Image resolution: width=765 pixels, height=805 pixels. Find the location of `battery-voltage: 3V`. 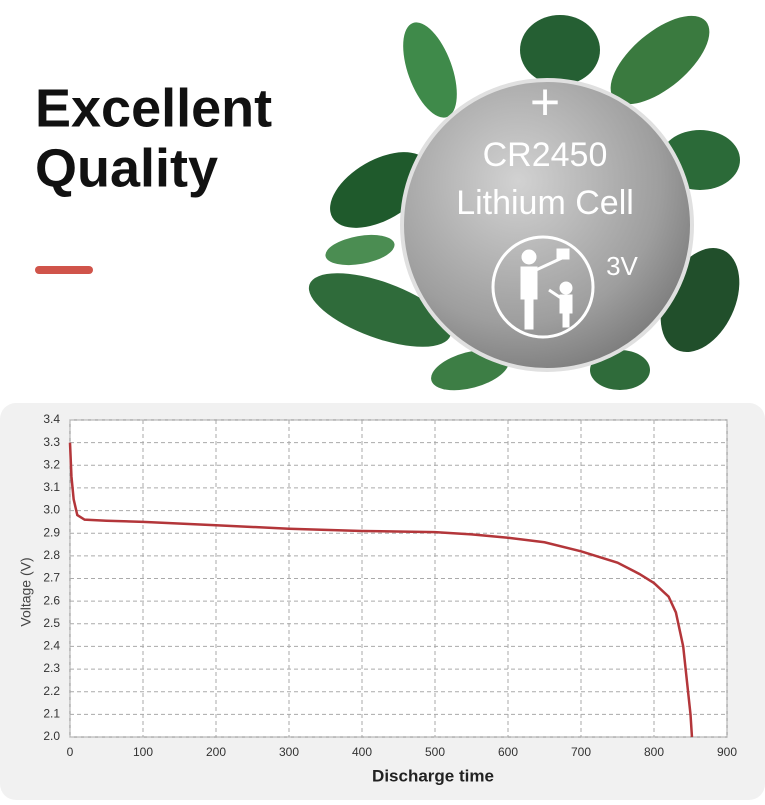

battery-voltage: 3V is located at coordinates (622, 266).